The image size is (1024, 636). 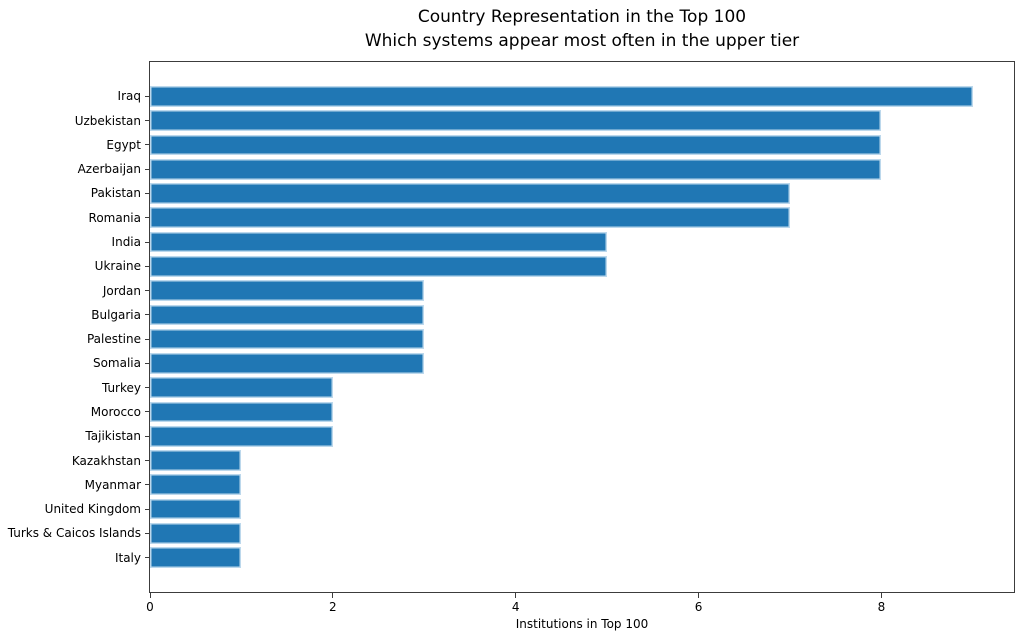 What do you see at coordinates (287, 339) in the screenshot?
I see `bar-palestine` at bounding box center [287, 339].